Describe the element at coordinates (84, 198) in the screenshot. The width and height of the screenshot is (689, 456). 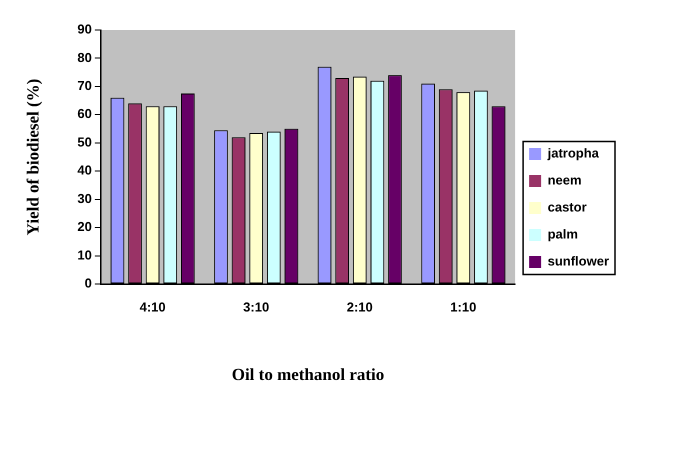
I see `y-tick-label: 30` at that location.